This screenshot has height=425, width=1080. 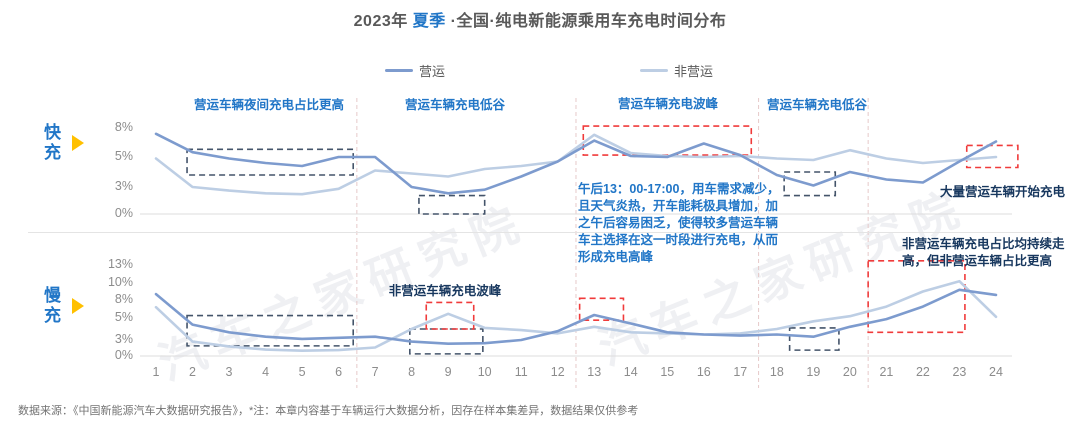 I want to click on slow-charge-arrow-icon, so click(x=78, y=306).